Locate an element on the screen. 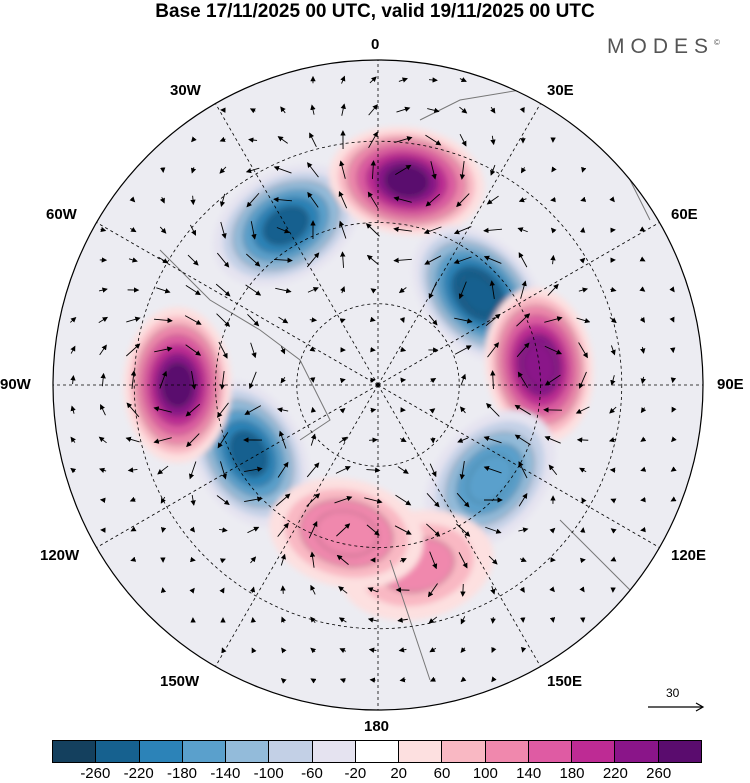  colorbar-tick-label: -220 is located at coordinates (138, 773).